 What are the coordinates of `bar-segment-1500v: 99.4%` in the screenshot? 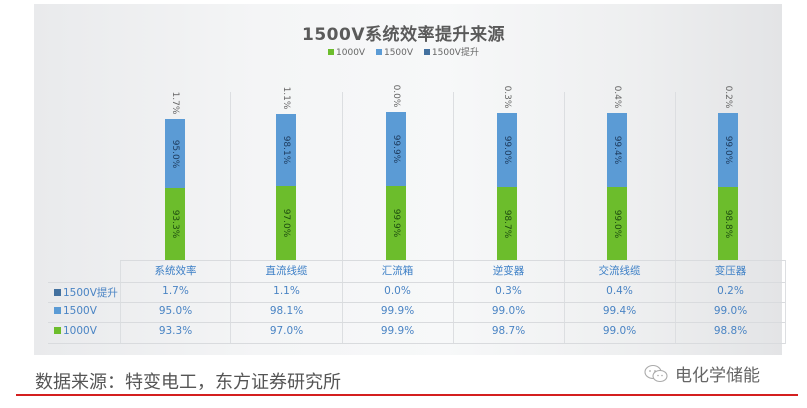 It's located at (617, 150).